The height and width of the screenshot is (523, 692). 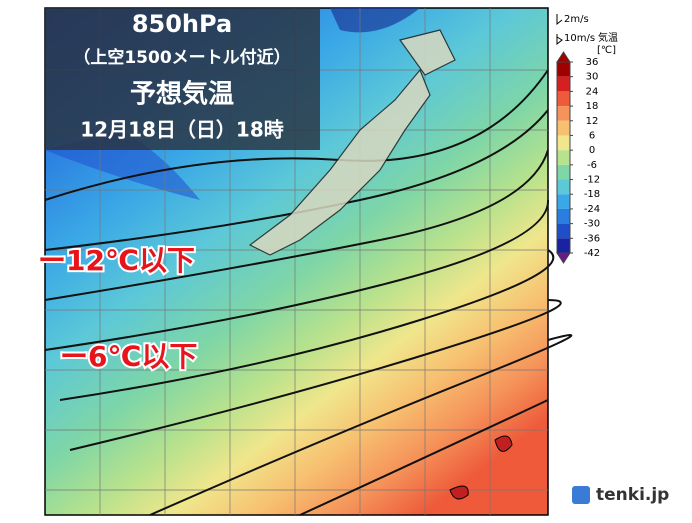 What do you see at coordinates (128, 356) in the screenshot?
I see `annotation: ー6℃以下` at bounding box center [128, 356].